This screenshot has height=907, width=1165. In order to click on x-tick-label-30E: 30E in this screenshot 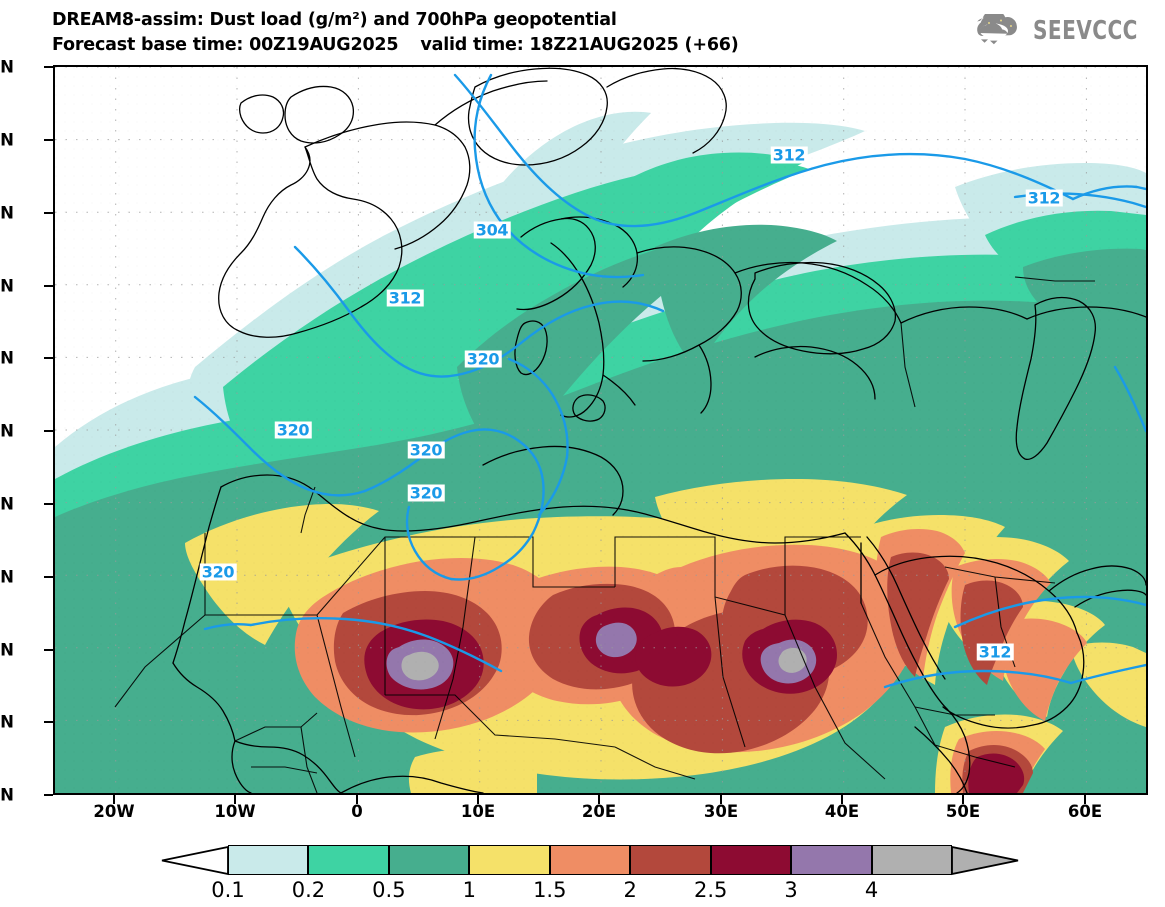, I will do `click(721, 811)`.